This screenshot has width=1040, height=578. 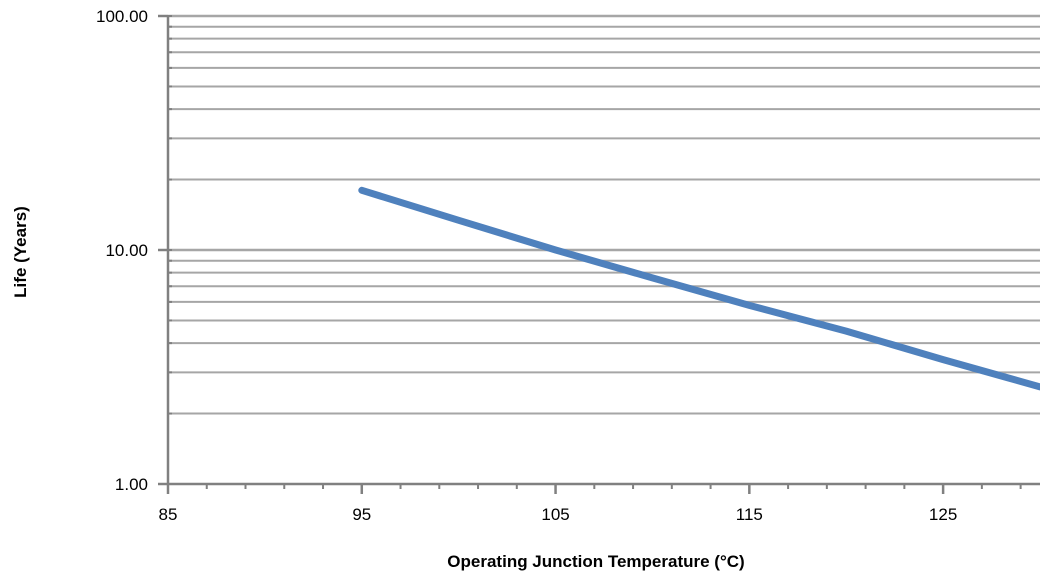 I want to click on x-tick-label: 105, so click(x=555, y=514).